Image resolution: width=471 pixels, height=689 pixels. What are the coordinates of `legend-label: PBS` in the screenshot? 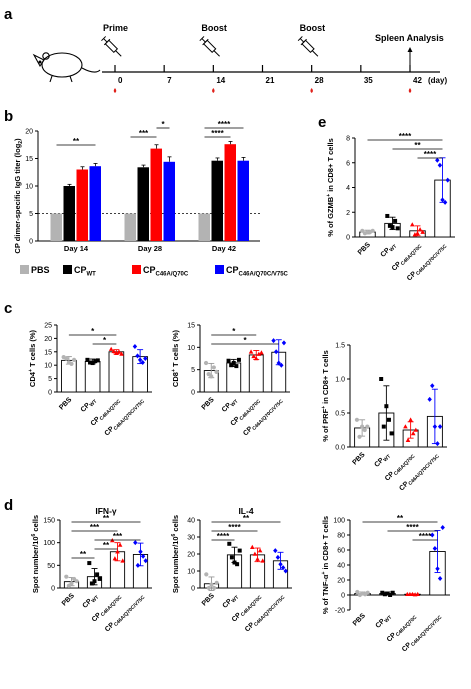 It's located at (40, 270).